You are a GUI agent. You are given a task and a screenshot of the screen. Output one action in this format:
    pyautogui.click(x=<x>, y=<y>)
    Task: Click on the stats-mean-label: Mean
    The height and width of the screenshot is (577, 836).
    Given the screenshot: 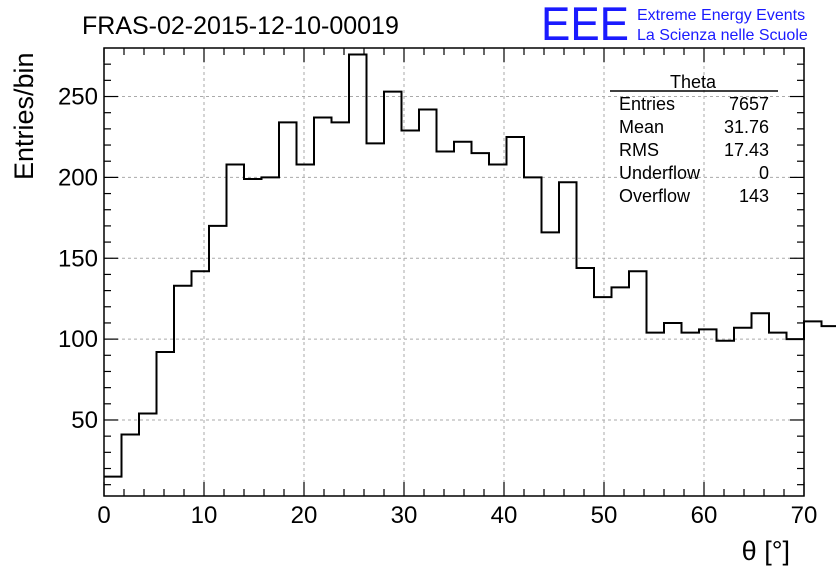 What is the action you would take?
    pyautogui.click(x=641, y=127)
    